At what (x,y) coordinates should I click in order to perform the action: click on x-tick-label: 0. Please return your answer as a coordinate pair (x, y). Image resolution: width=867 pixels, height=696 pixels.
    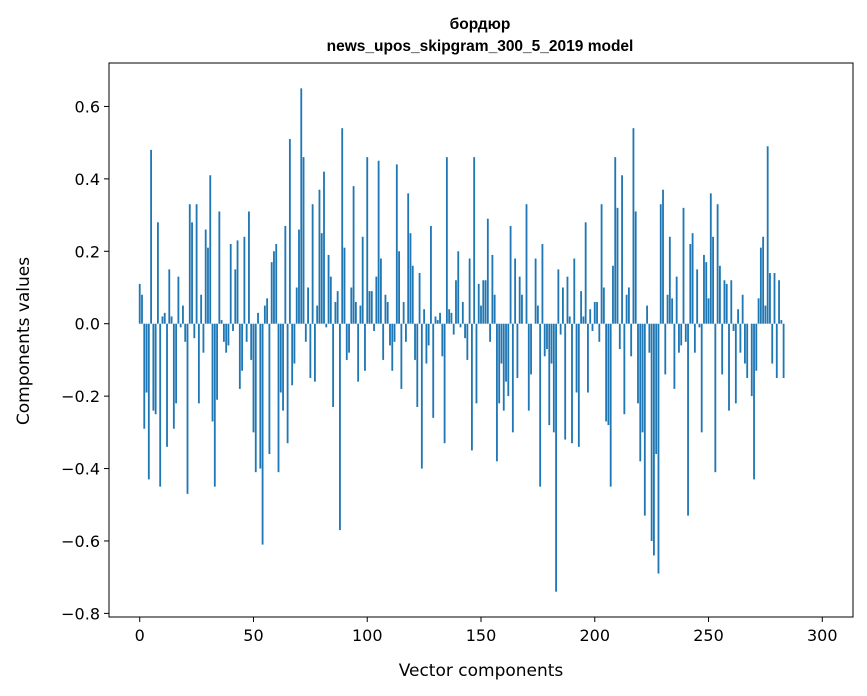
    Looking at the image, I should click on (140, 635).